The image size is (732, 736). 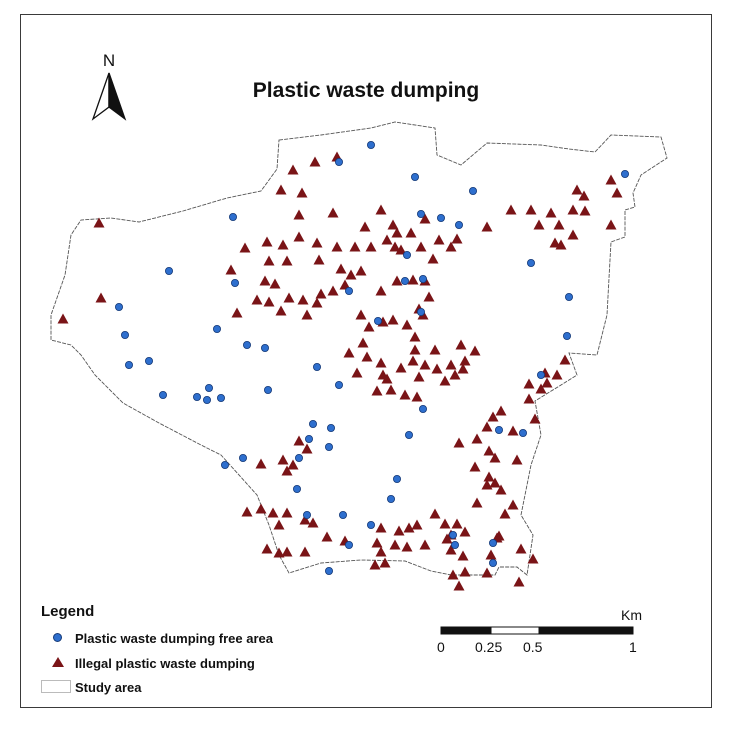 I want to click on scale-bar-graphic, so click(x=537, y=630).